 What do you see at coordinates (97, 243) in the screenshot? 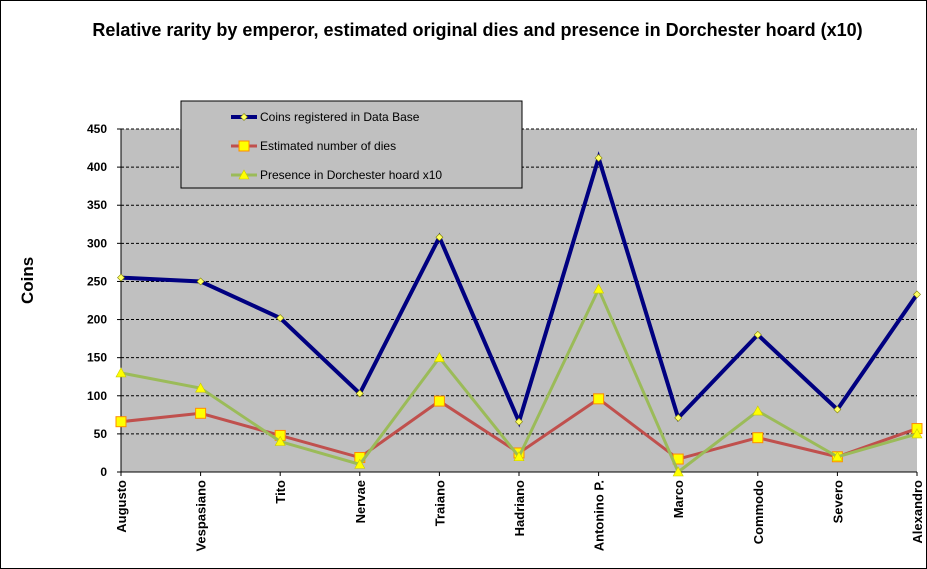
I see `y-tick-label: 300` at bounding box center [97, 243].